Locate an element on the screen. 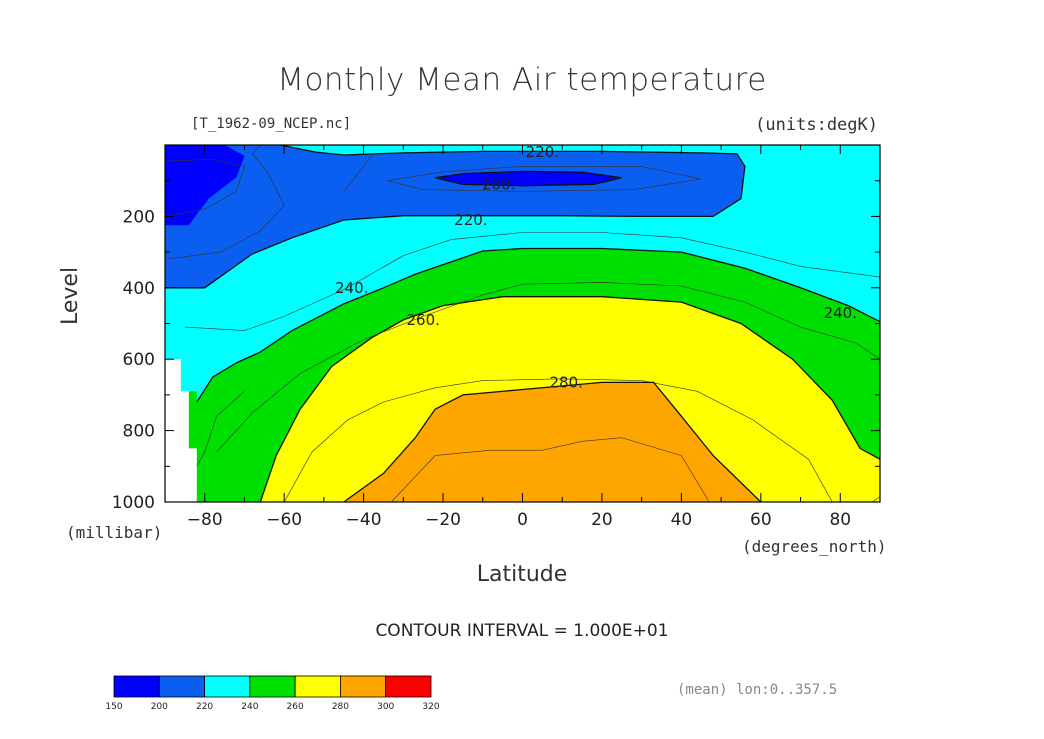  missing-data-region is located at coordinates (181, 430).